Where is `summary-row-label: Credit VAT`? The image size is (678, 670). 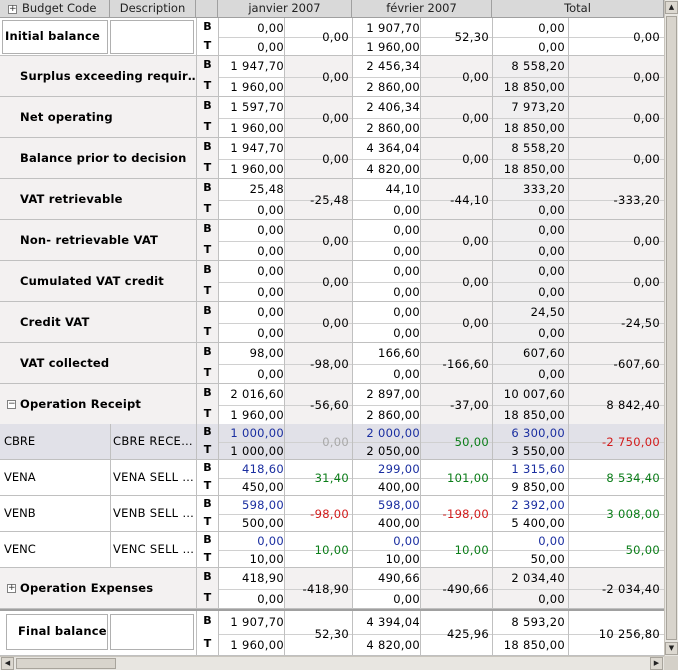
summary-row-label: Credit VAT is located at coordinates (55, 322).